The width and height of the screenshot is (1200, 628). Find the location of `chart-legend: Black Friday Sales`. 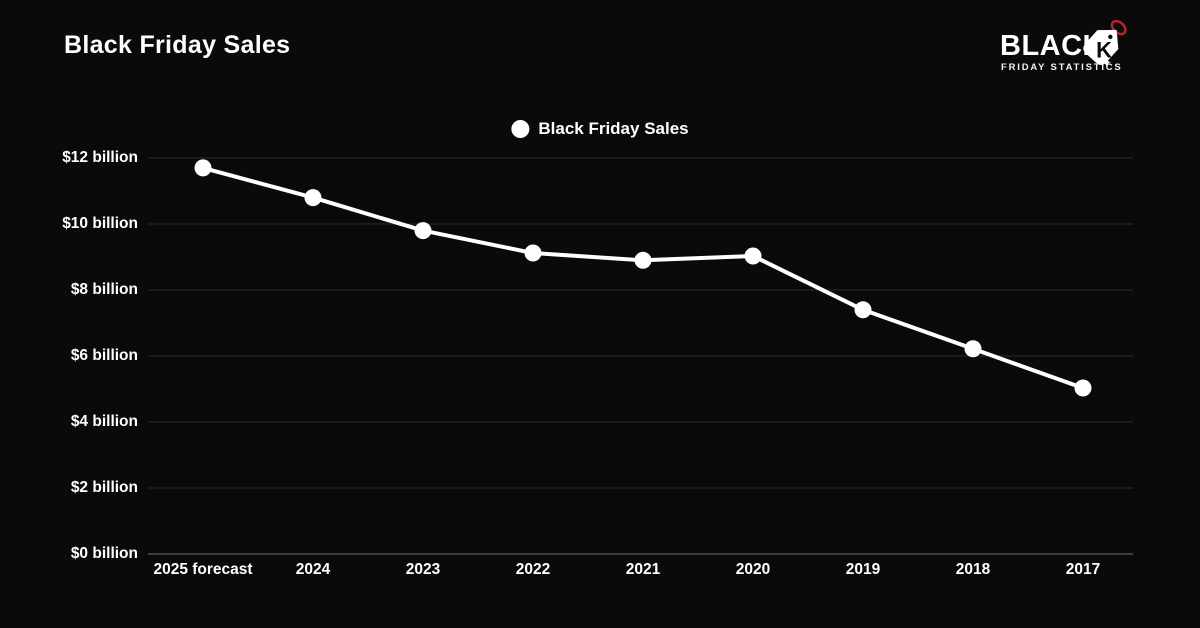

chart-legend: Black Friday Sales is located at coordinates (600, 129).